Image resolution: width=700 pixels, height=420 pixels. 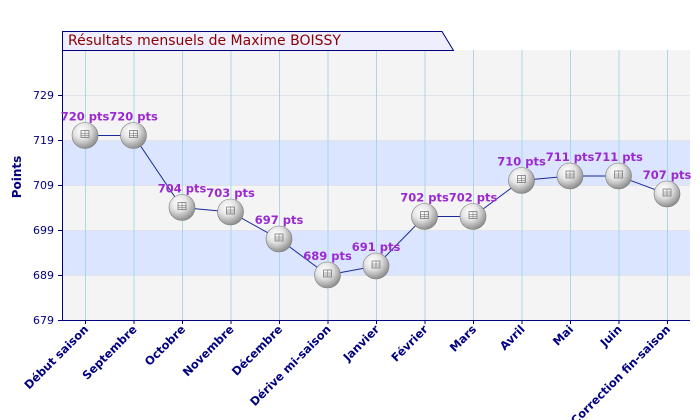 What do you see at coordinates (43, 140) in the screenshot?
I see `y-tick-label: 719` at bounding box center [43, 140].